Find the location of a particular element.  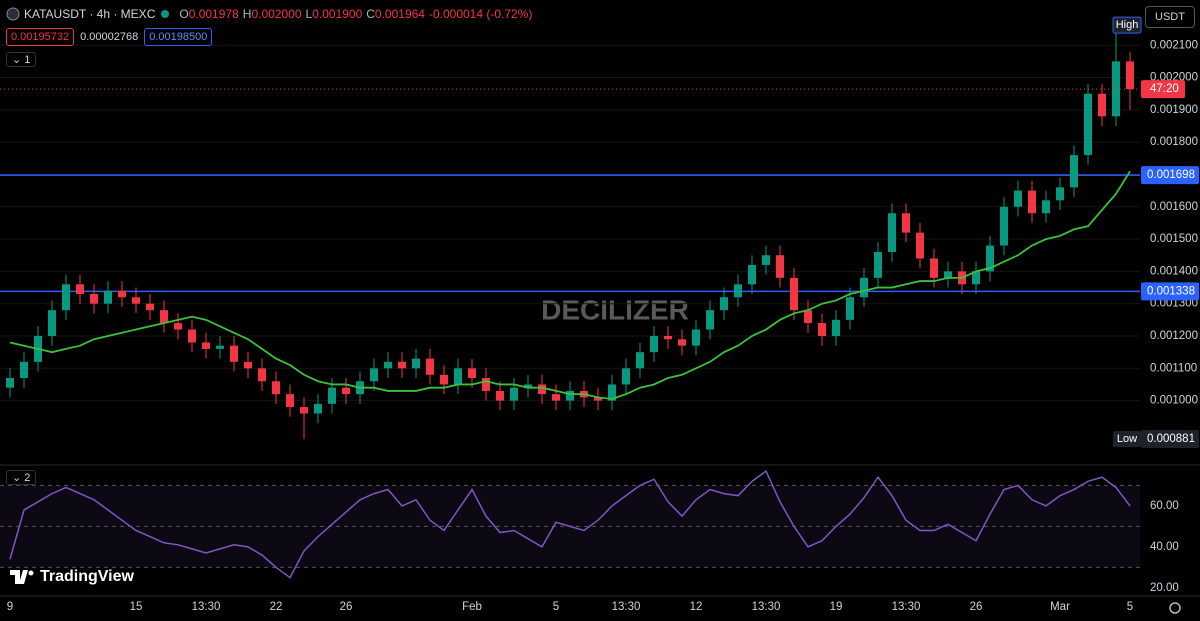

last-price-box is located at coordinates (1163, 89).